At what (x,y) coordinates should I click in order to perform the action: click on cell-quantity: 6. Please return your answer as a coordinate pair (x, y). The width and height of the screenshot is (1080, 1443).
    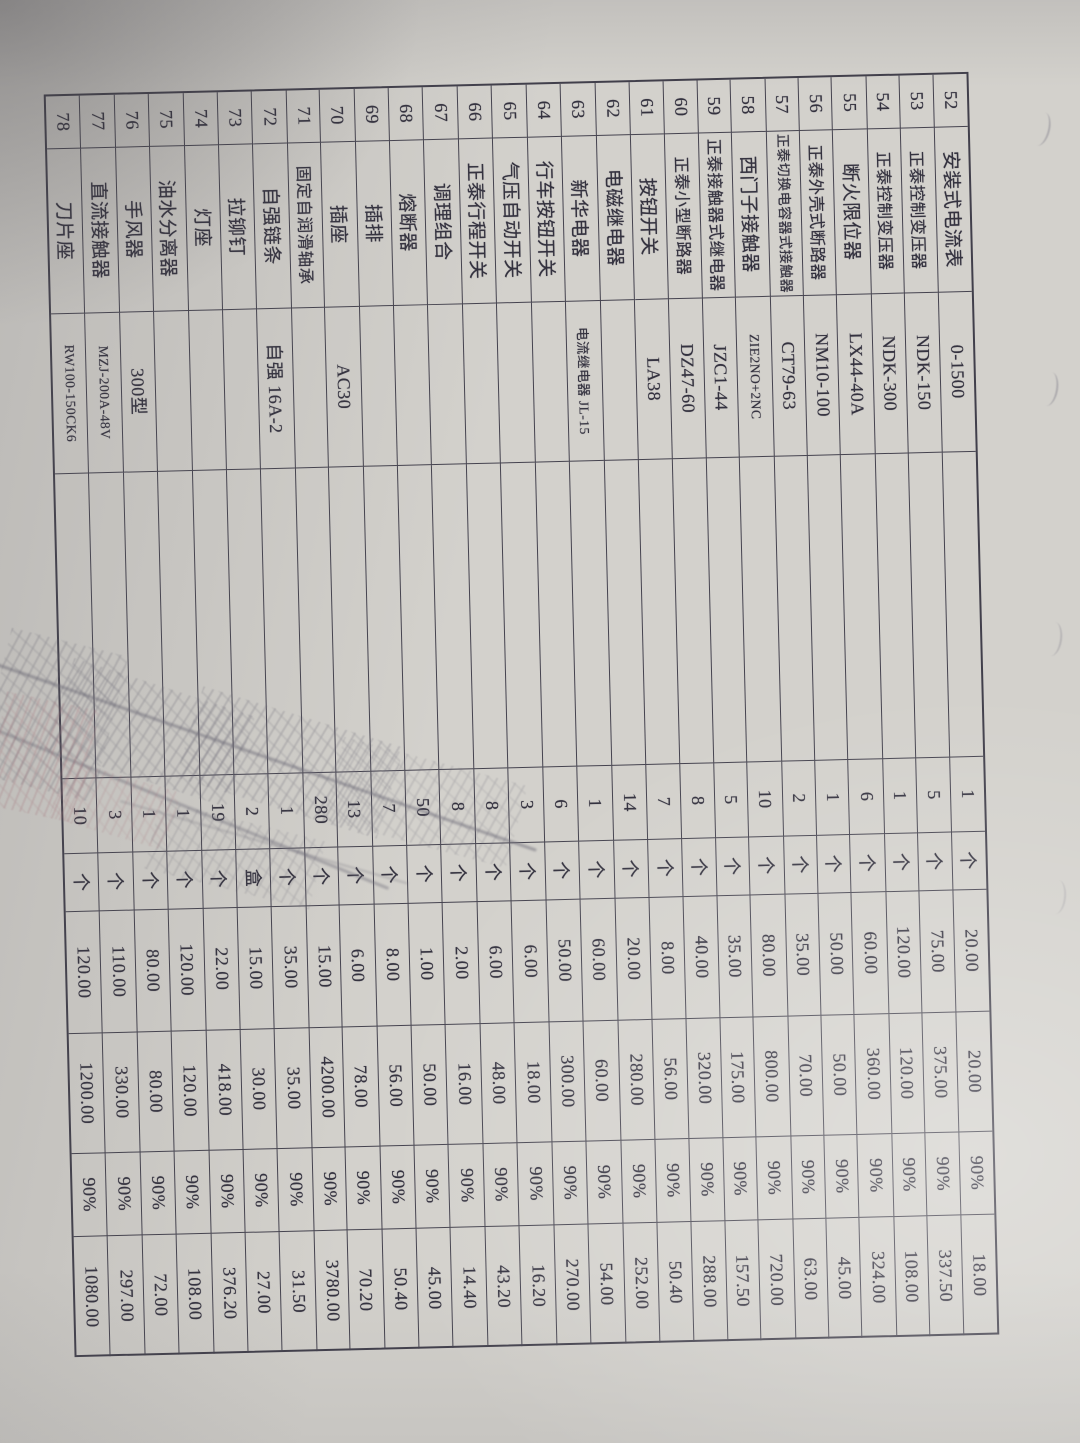
    Looking at the image, I should click on (865, 797).